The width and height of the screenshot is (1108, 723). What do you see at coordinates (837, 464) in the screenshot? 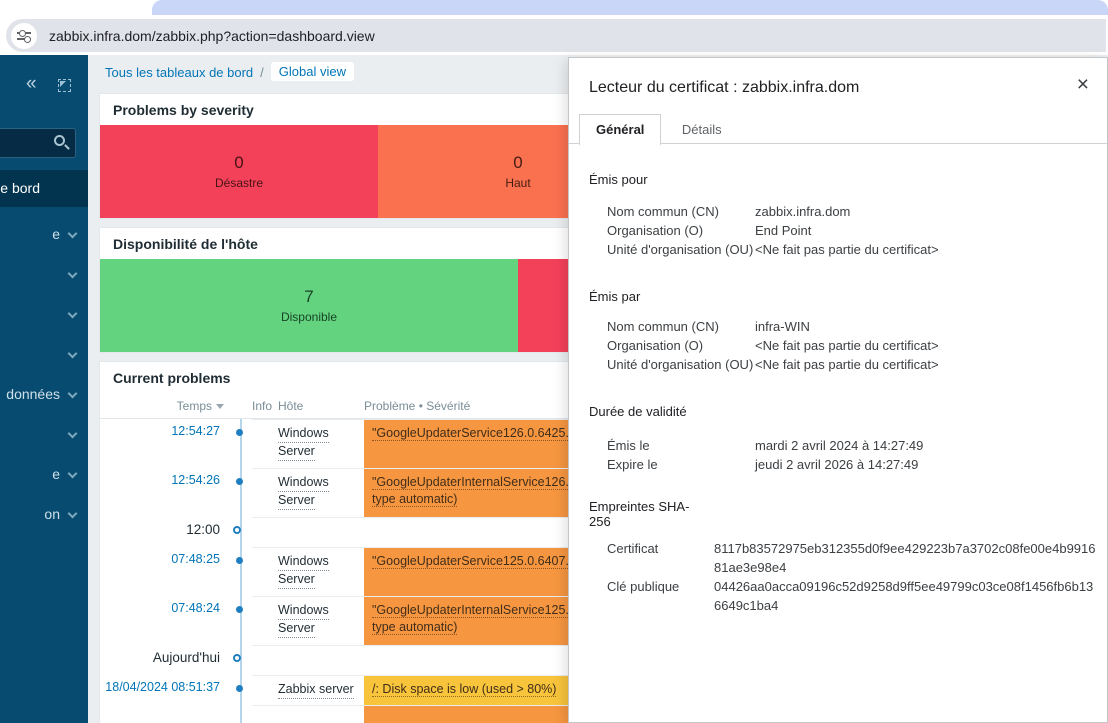
I see `field-value: jeudi 2 avril 2026 à 14:27:49` at bounding box center [837, 464].